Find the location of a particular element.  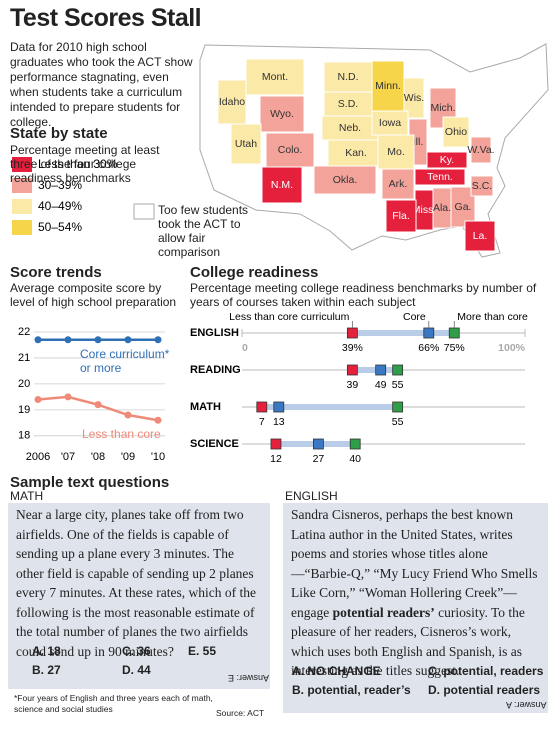

row-label: ENGLISH is located at coordinates (214, 333).